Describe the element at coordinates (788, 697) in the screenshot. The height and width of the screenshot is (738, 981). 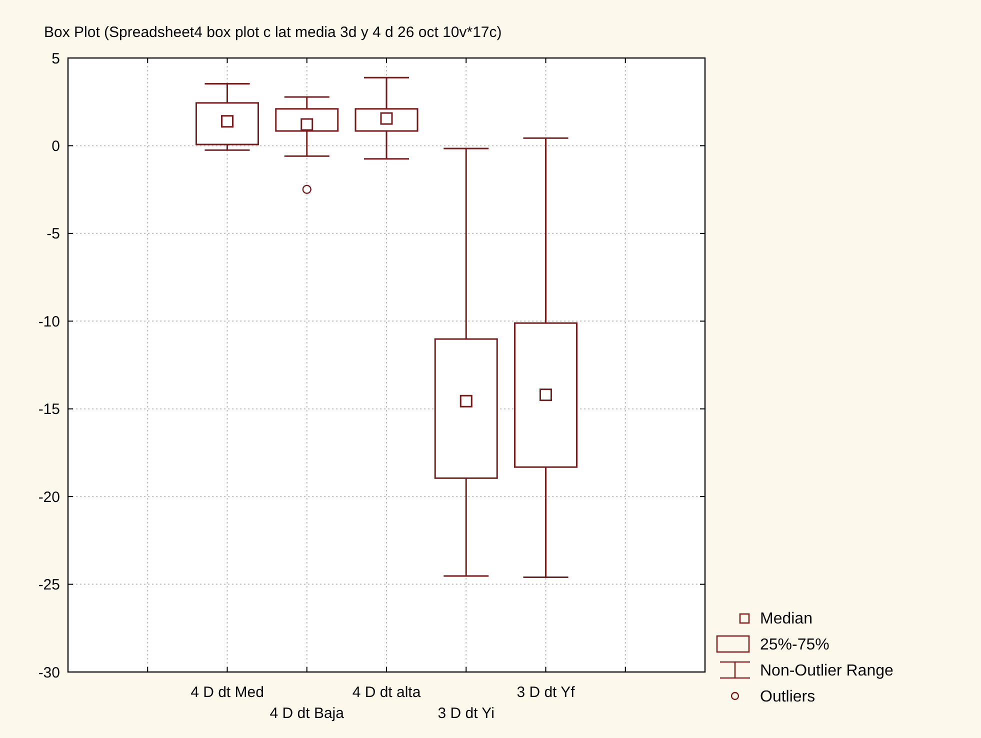
I see `text: Outliers` at that location.